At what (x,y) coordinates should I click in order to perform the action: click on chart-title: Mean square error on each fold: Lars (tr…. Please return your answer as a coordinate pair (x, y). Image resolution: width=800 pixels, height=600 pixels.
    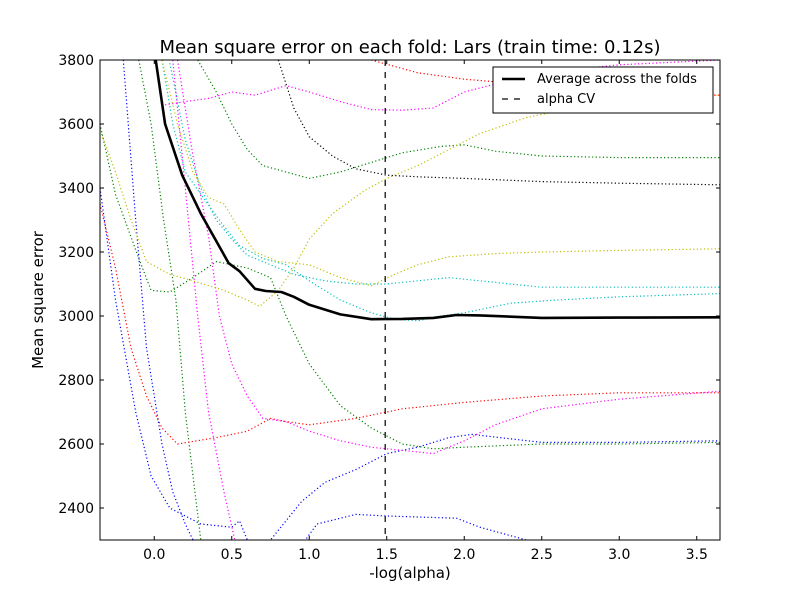
    Looking at the image, I should click on (409, 47).